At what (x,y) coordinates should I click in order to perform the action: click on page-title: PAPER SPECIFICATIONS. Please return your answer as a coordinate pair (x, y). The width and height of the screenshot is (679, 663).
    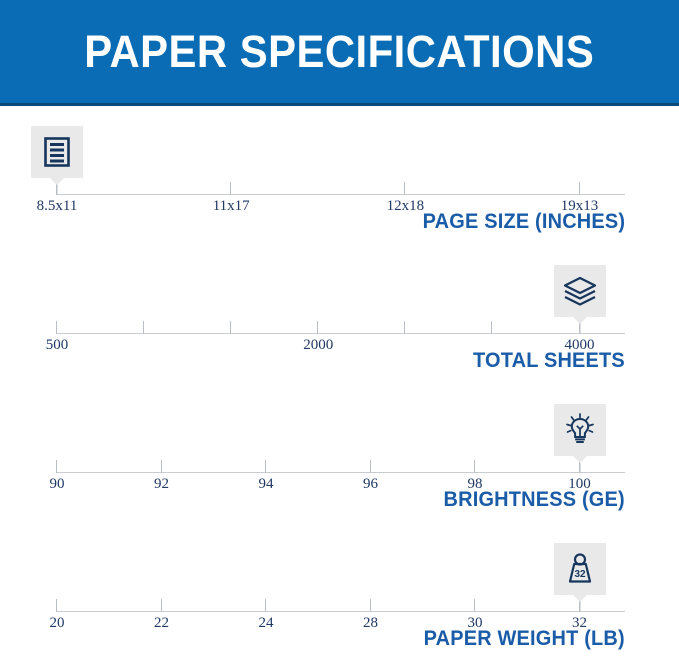
    Looking at the image, I should click on (339, 51).